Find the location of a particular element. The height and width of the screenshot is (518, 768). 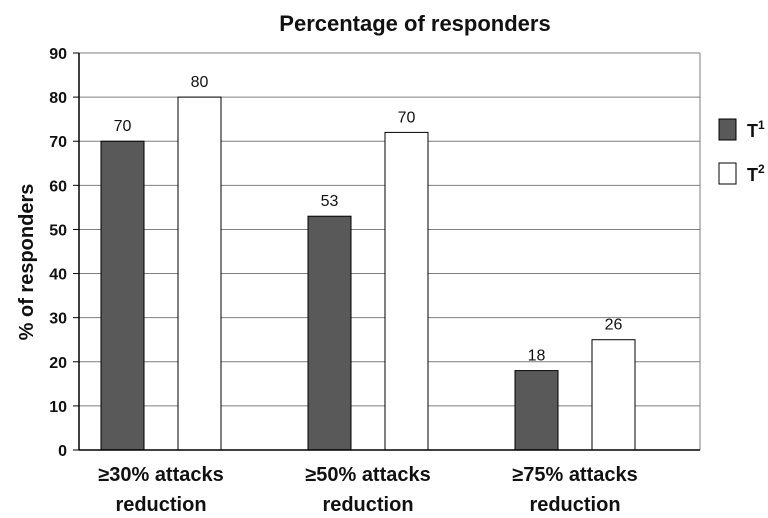

legend-label-1: T1 is located at coordinates (756, 129).